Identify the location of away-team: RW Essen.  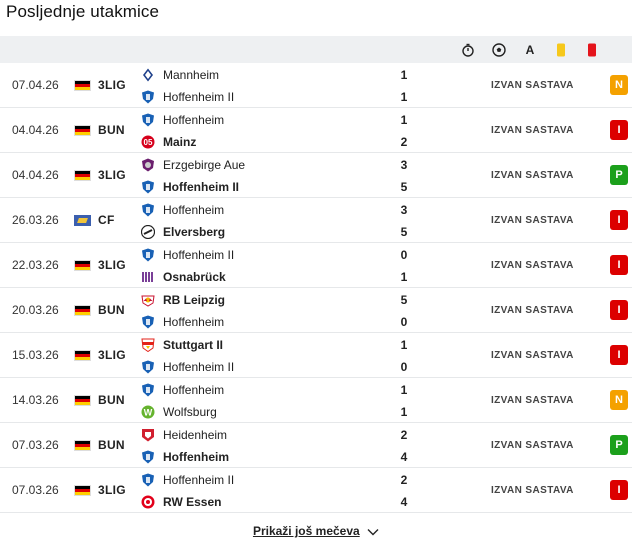
(181, 502).